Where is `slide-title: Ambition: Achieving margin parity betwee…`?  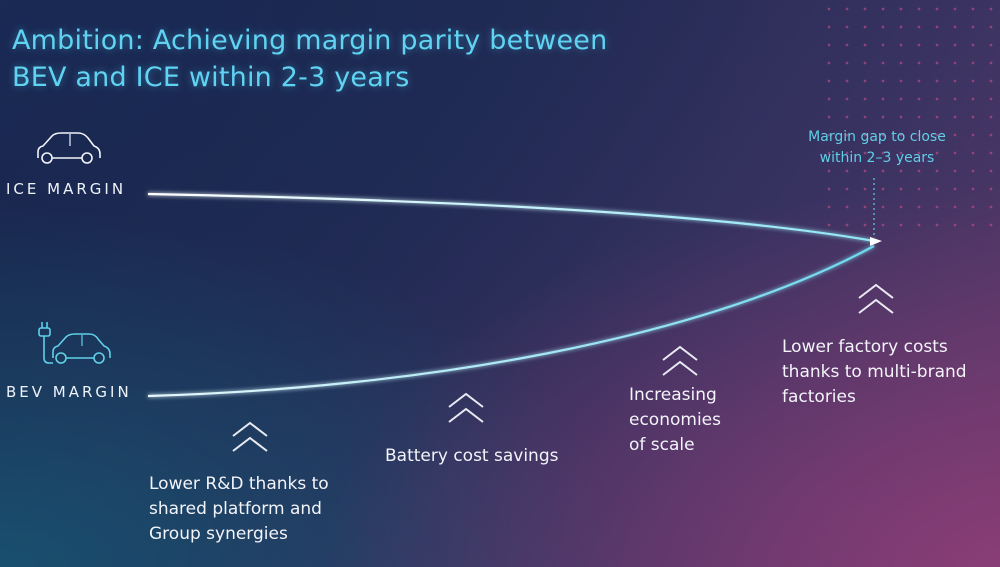
slide-title: Ambition: Achieving margin parity betwee… is located at coordinates (362, 59).